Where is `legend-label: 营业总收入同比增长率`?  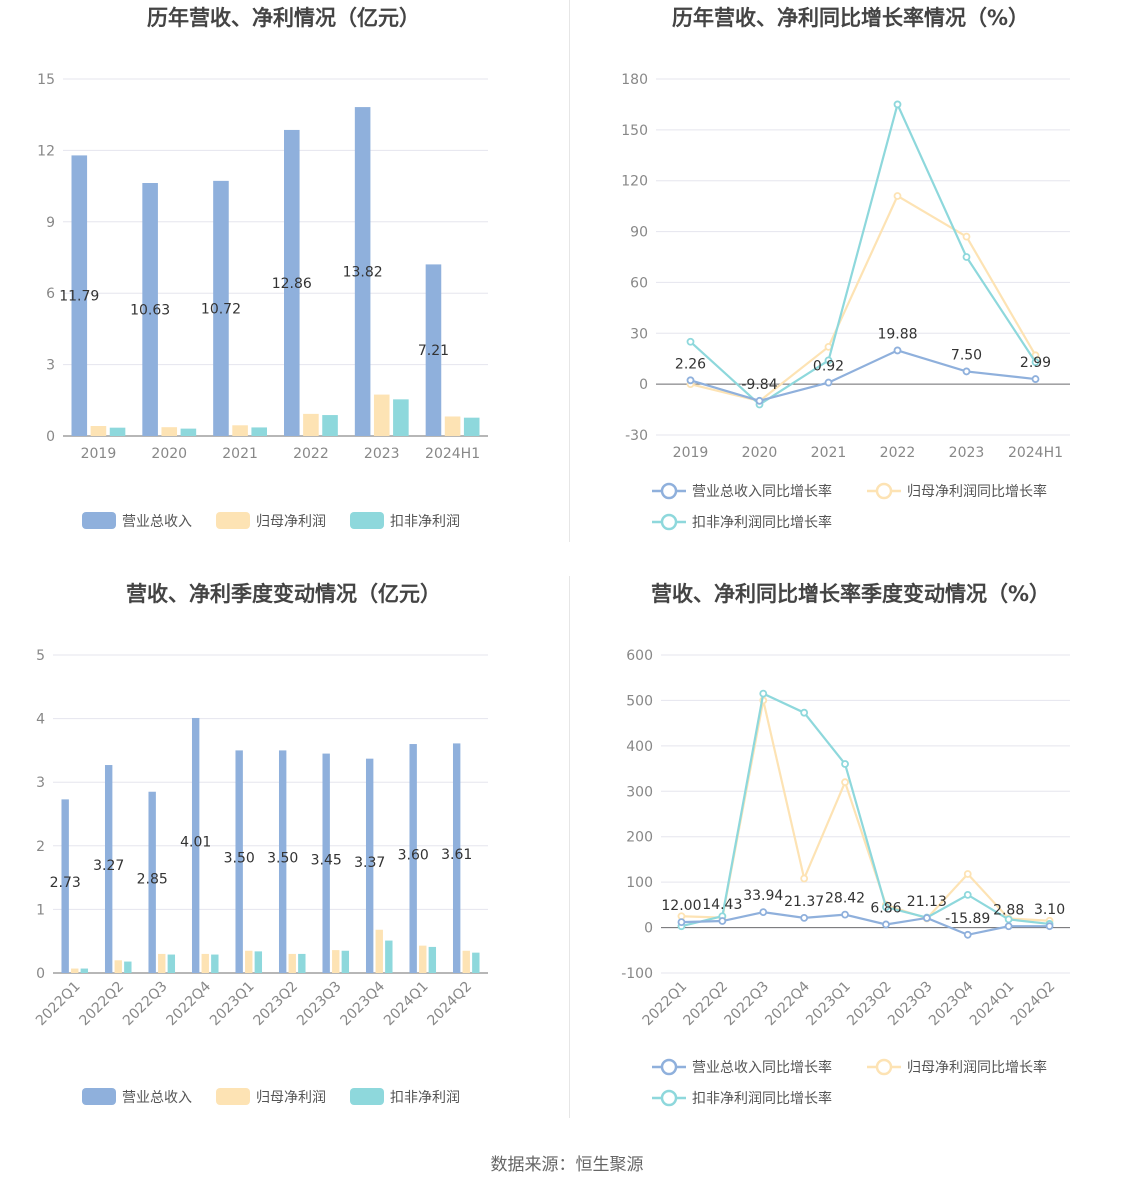 legend-label: 营业总收入同比增长率 is located at coordinates (762, 491).